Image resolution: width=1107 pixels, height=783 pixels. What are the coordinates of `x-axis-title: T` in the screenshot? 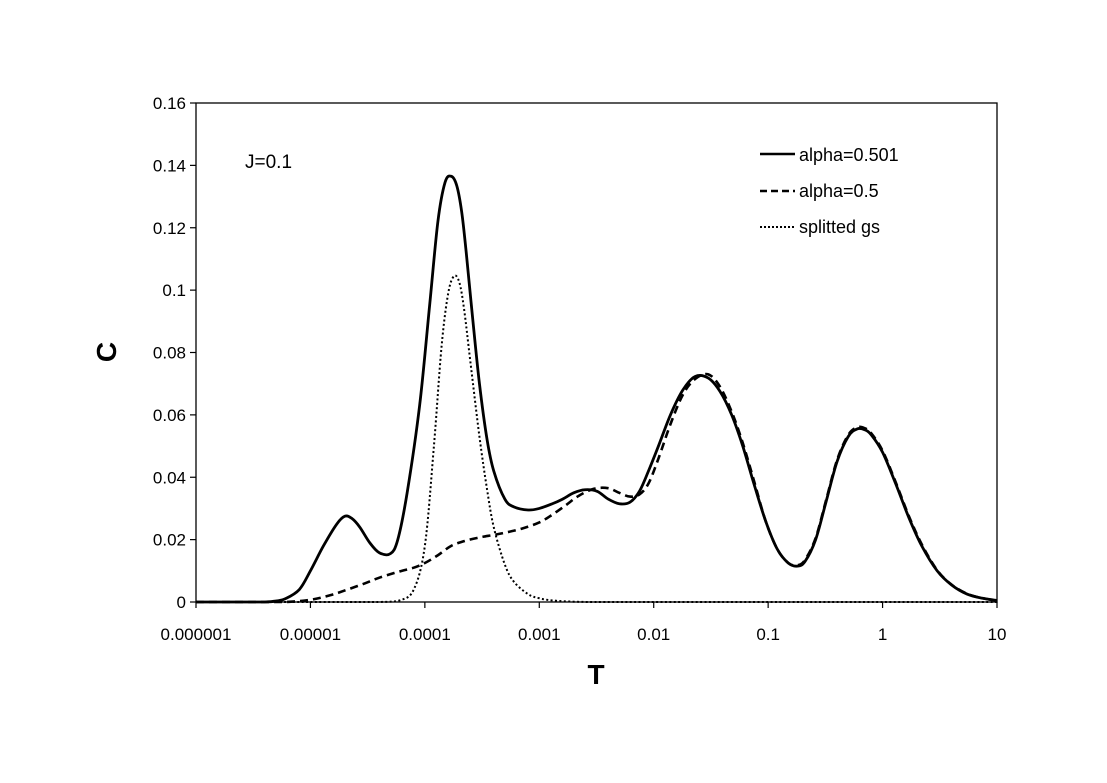 It's located at (595, 674).